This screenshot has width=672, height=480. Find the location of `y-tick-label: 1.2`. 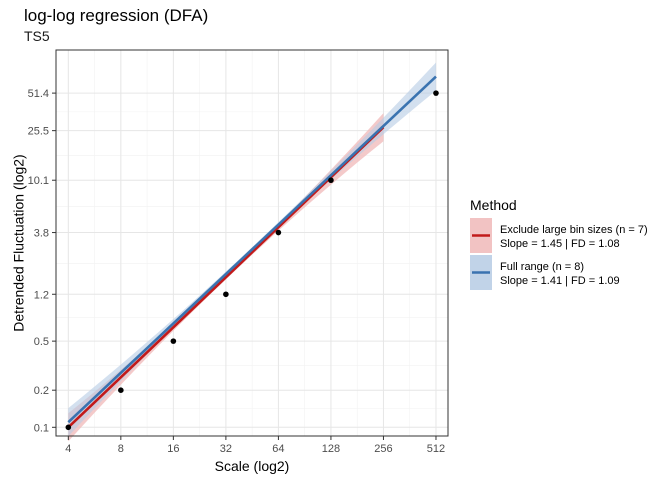

y-tick-label: 1.2 is located at coordinates (41, 295).